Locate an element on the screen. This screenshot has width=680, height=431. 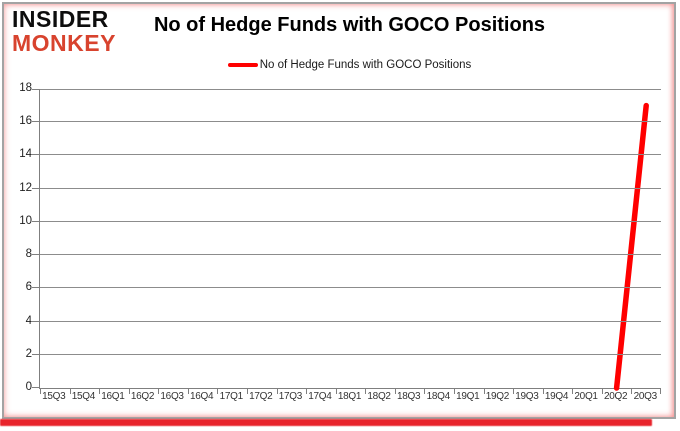
x-axis-label: 17Q1 is located at coordinates (231, 396).